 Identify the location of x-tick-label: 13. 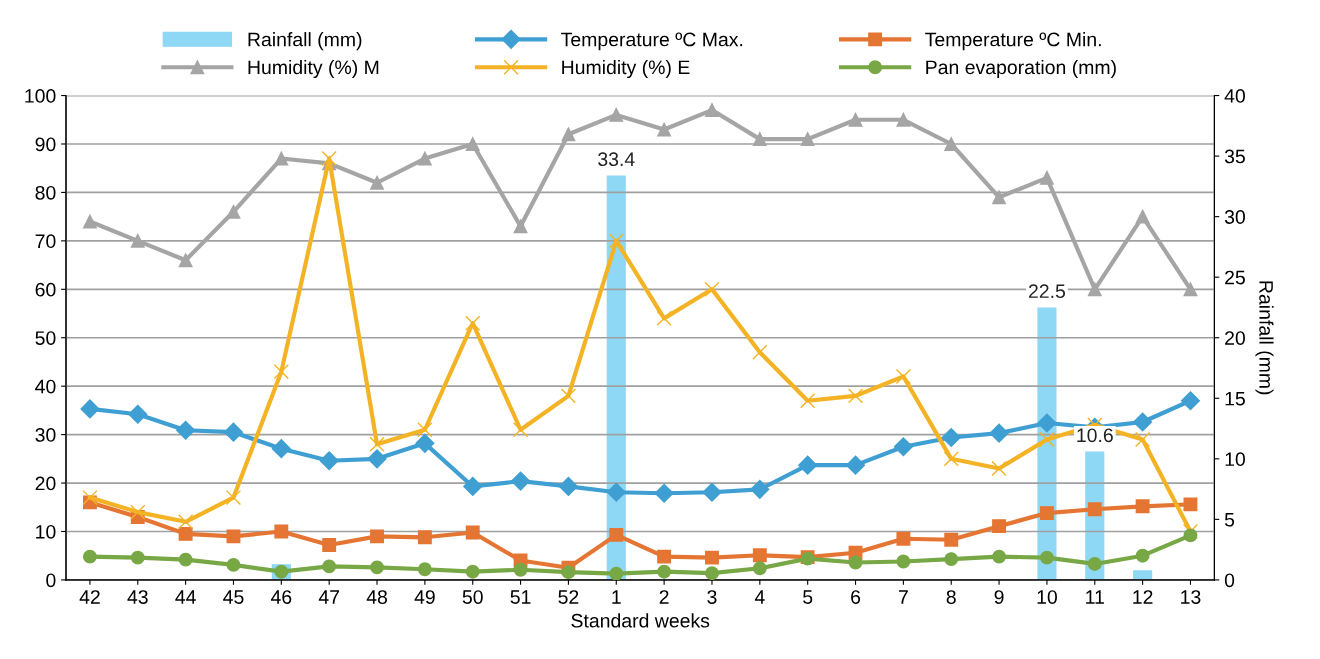
(1191, 597).